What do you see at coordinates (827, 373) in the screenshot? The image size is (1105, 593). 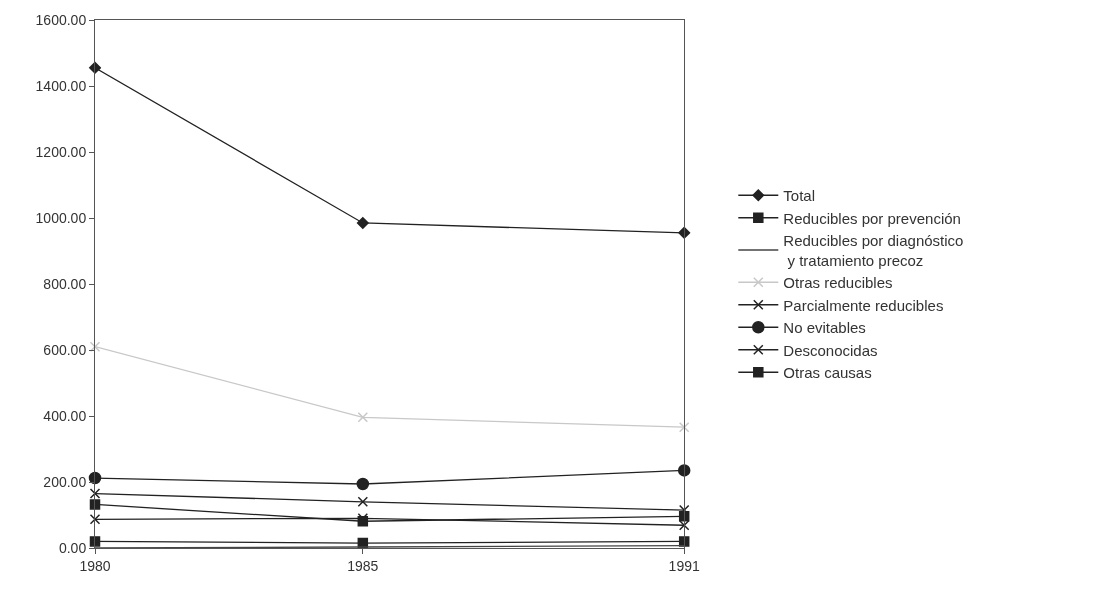 I see `legend-label: Otras causas` at bounding box center [827, 373].